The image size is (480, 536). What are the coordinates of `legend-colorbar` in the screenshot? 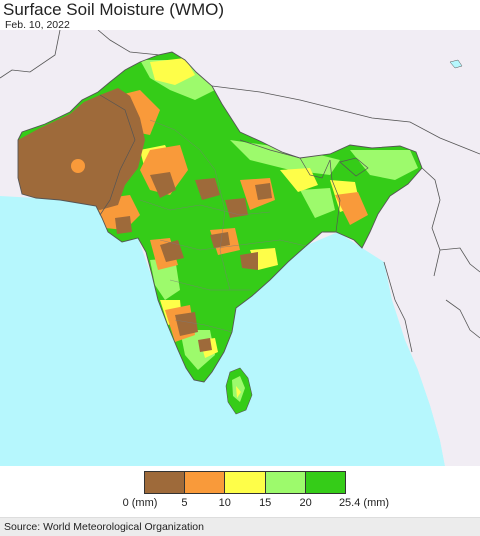 It's located at (245, 482).